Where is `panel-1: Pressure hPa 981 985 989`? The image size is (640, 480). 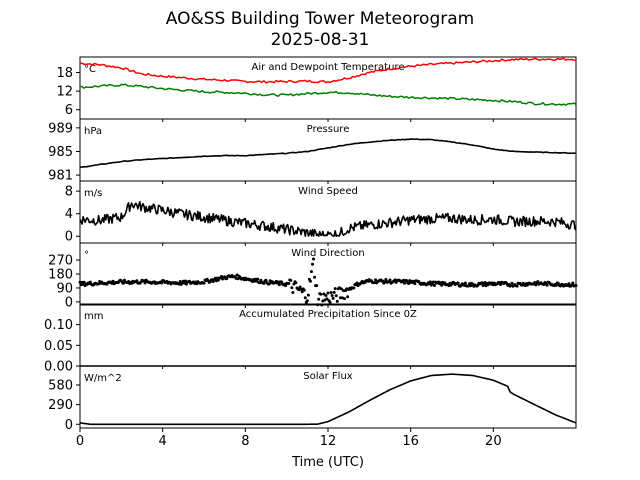 panel-1: Pressure hPa 981 985 989 is located at coordinates (312, 151).